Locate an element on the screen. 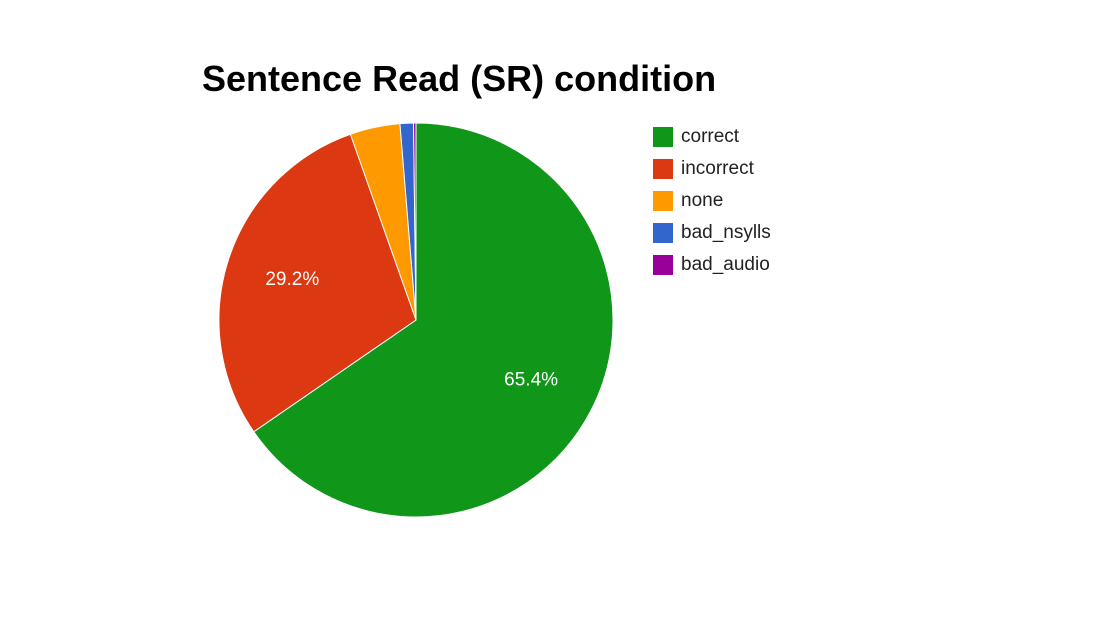  pie-slice-incorrect is located at coordinates (317, 283).